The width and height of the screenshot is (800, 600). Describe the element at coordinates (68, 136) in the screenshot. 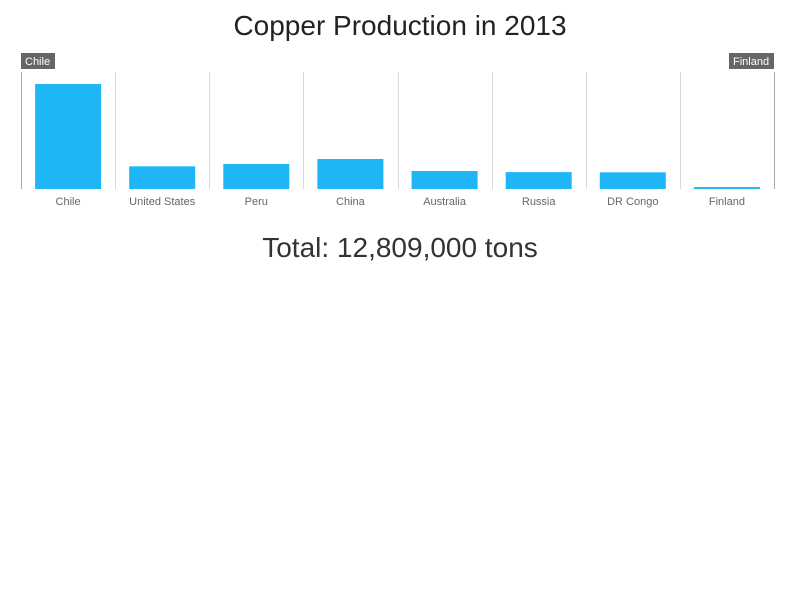

I see `bar-chile` at that location.